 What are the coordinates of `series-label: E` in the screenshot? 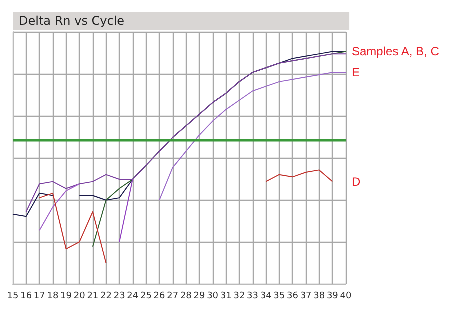 It's located at (356, 73).